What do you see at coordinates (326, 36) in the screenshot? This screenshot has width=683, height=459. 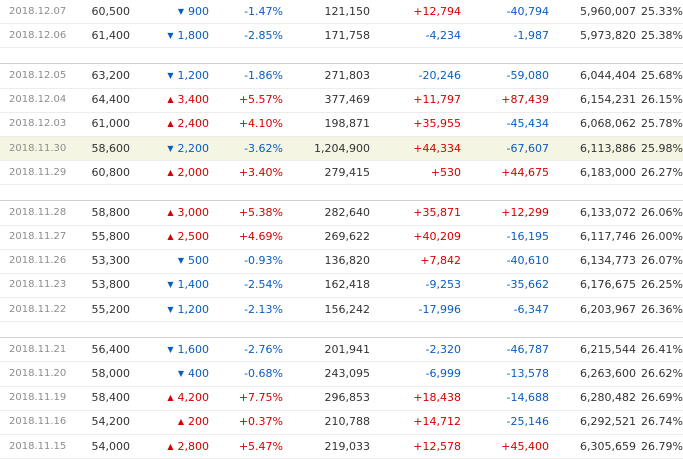 I see `volume-cell: 171,758` at bounding box center [326, 36].